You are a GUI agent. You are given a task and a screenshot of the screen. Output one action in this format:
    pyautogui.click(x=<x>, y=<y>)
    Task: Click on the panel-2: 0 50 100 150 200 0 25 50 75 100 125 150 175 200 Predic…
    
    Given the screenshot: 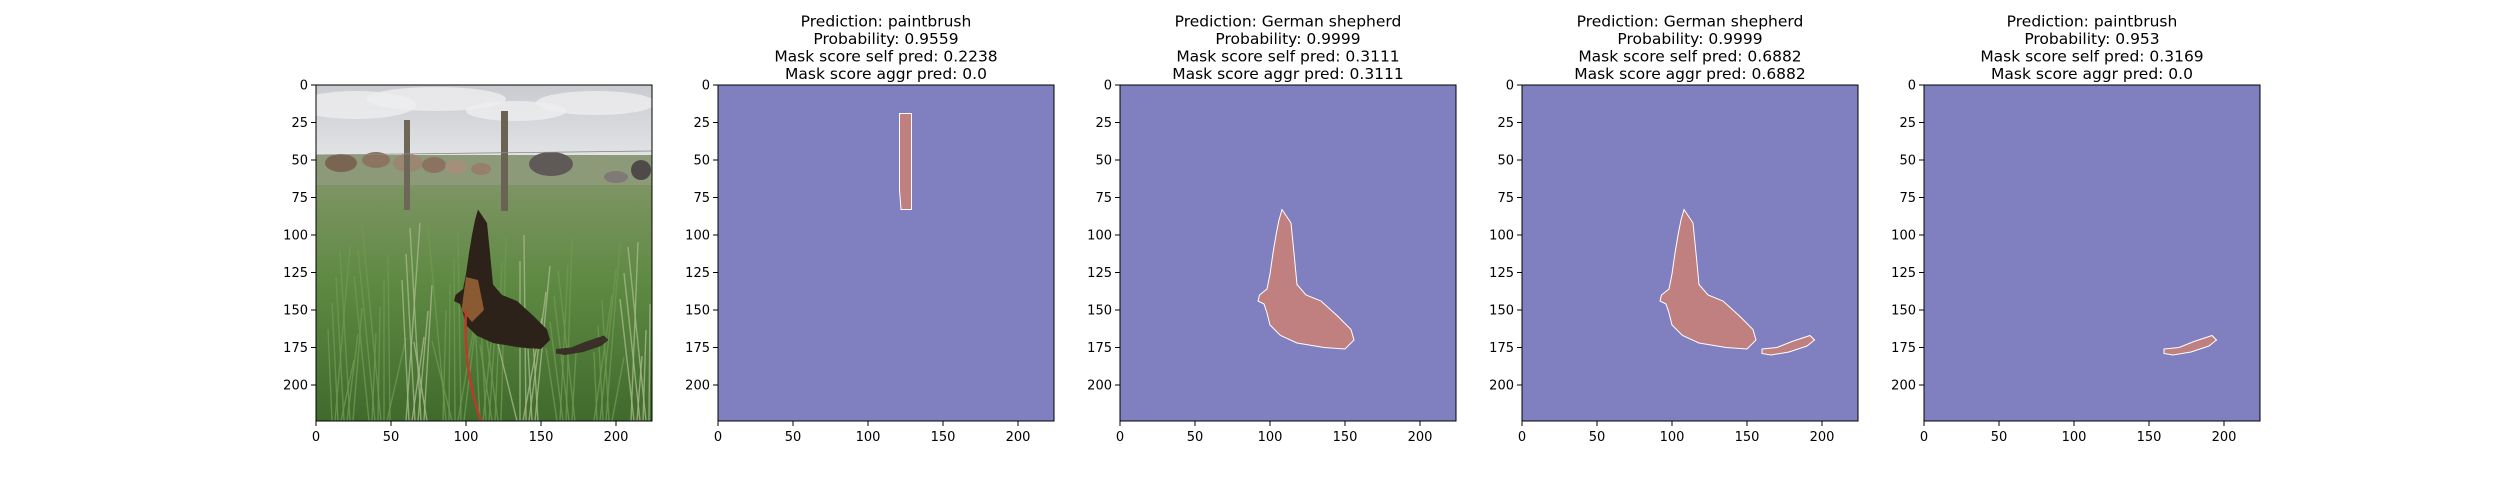 What is the action you would take?
    pyautogui.click(x=870, y=229)
    